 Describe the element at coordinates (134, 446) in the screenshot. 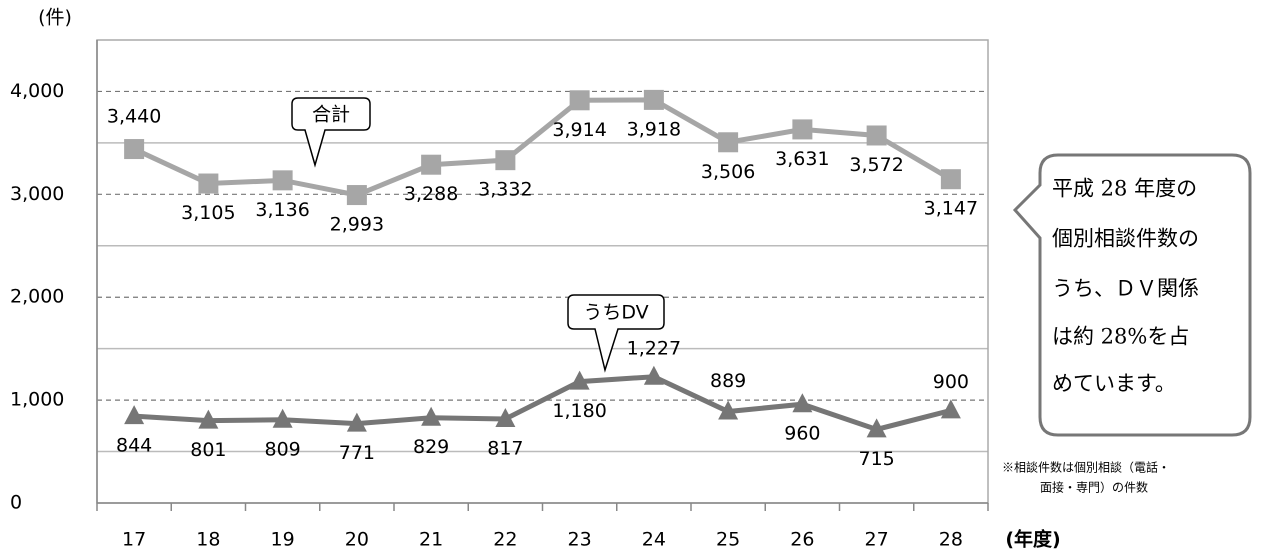

I see `data-label: 844` at that location.